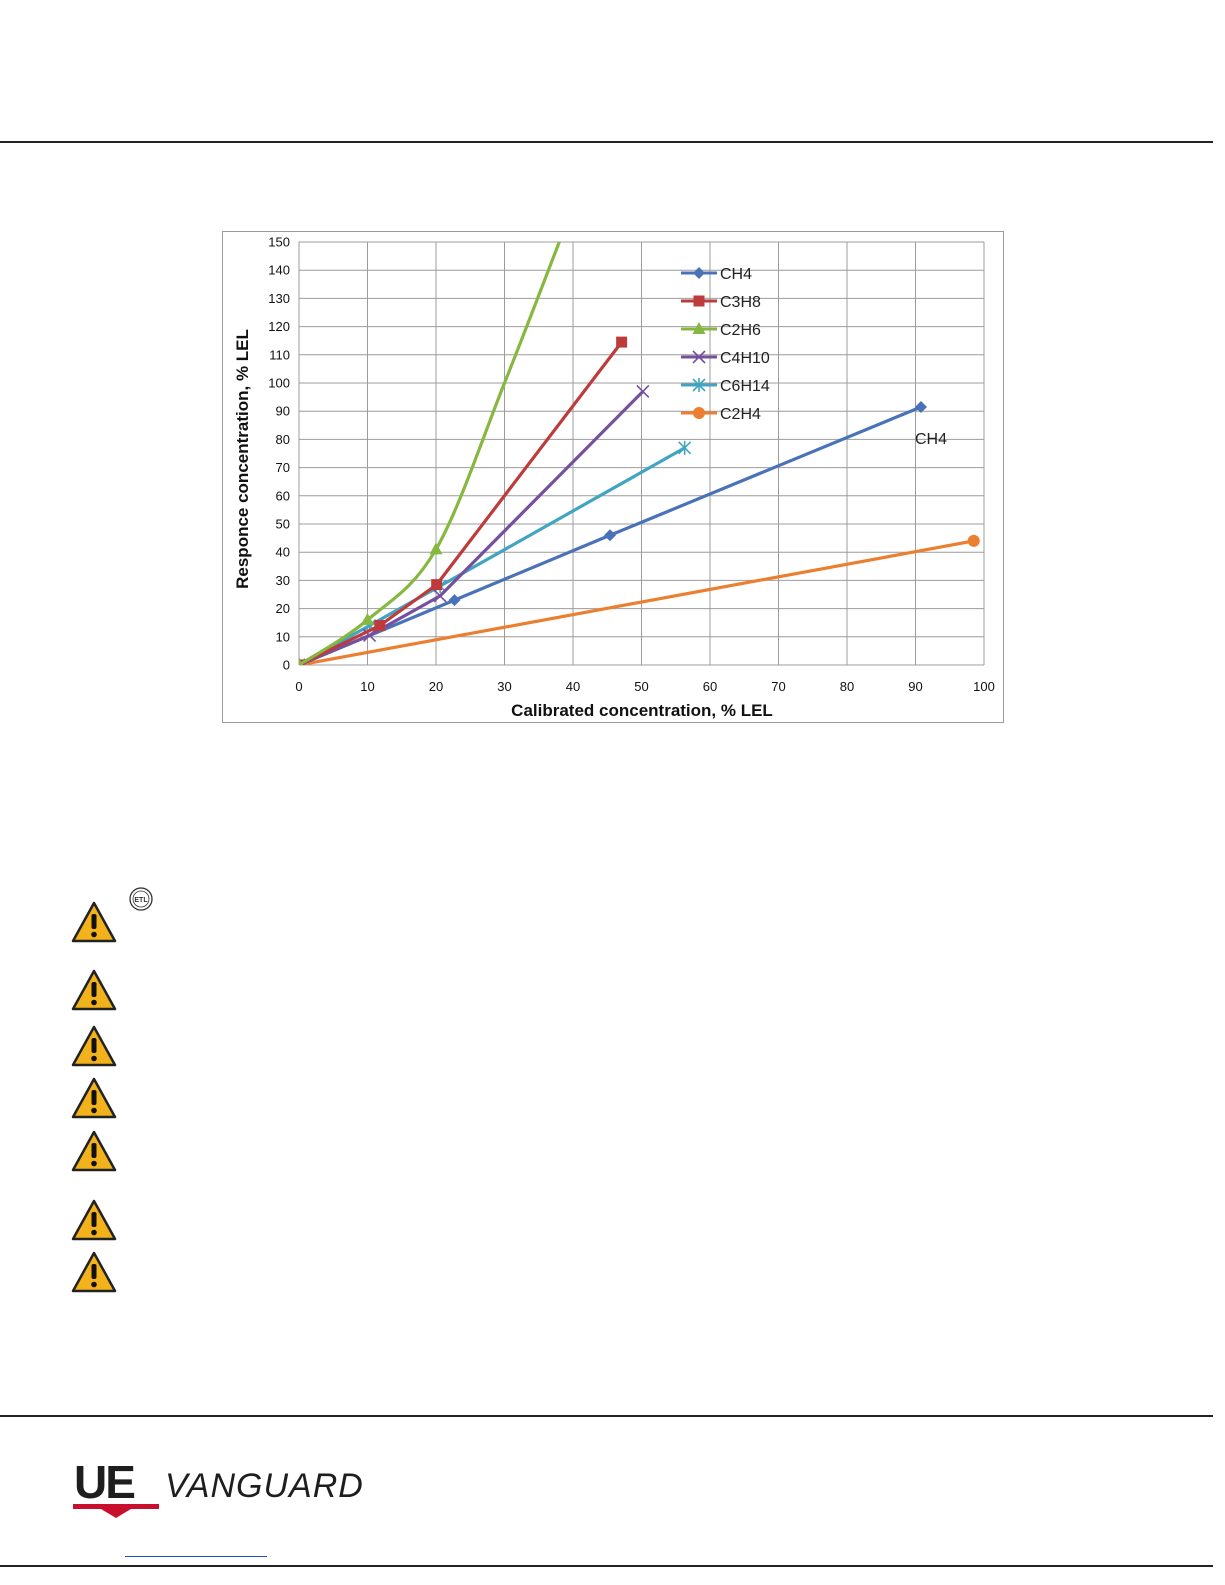  What do you see at coordinates (283, 467) in the screenshot?
I see `y-tick-label: 70` at bounding box center [283, 467].